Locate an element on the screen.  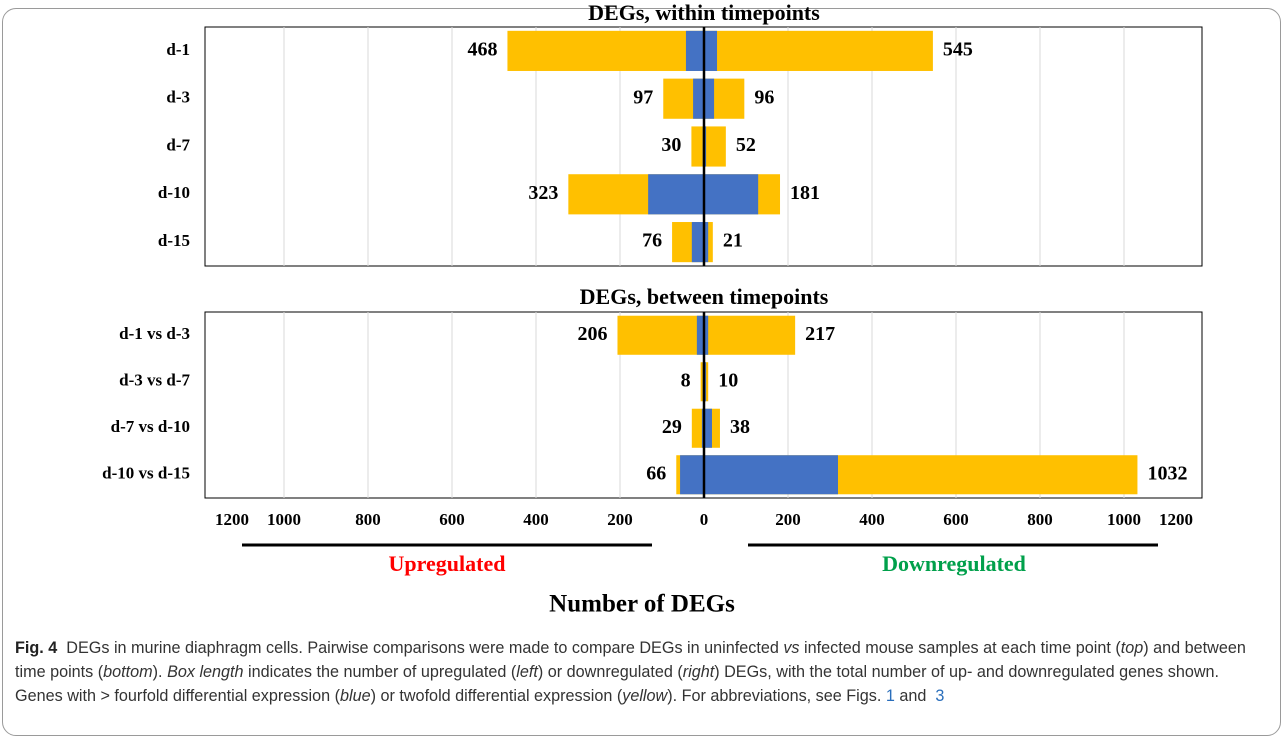
value-label: 323 is located at coordinates (543, 193).